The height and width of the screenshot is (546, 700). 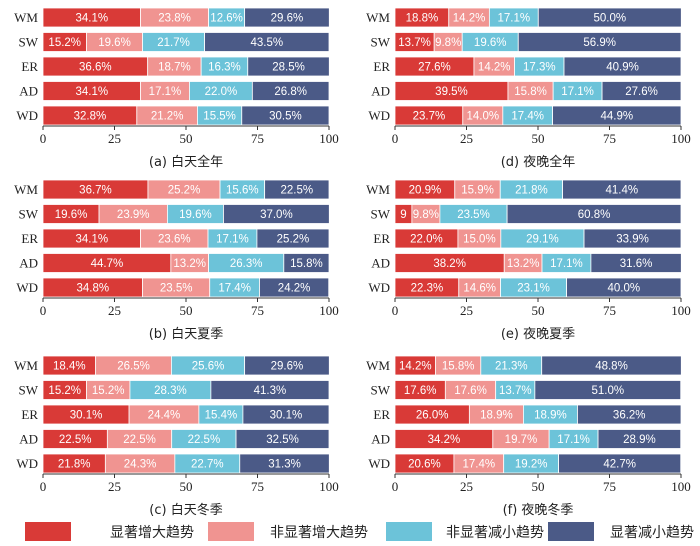 I want to click on data-label: 22.7%, so click(x=207, y=465).